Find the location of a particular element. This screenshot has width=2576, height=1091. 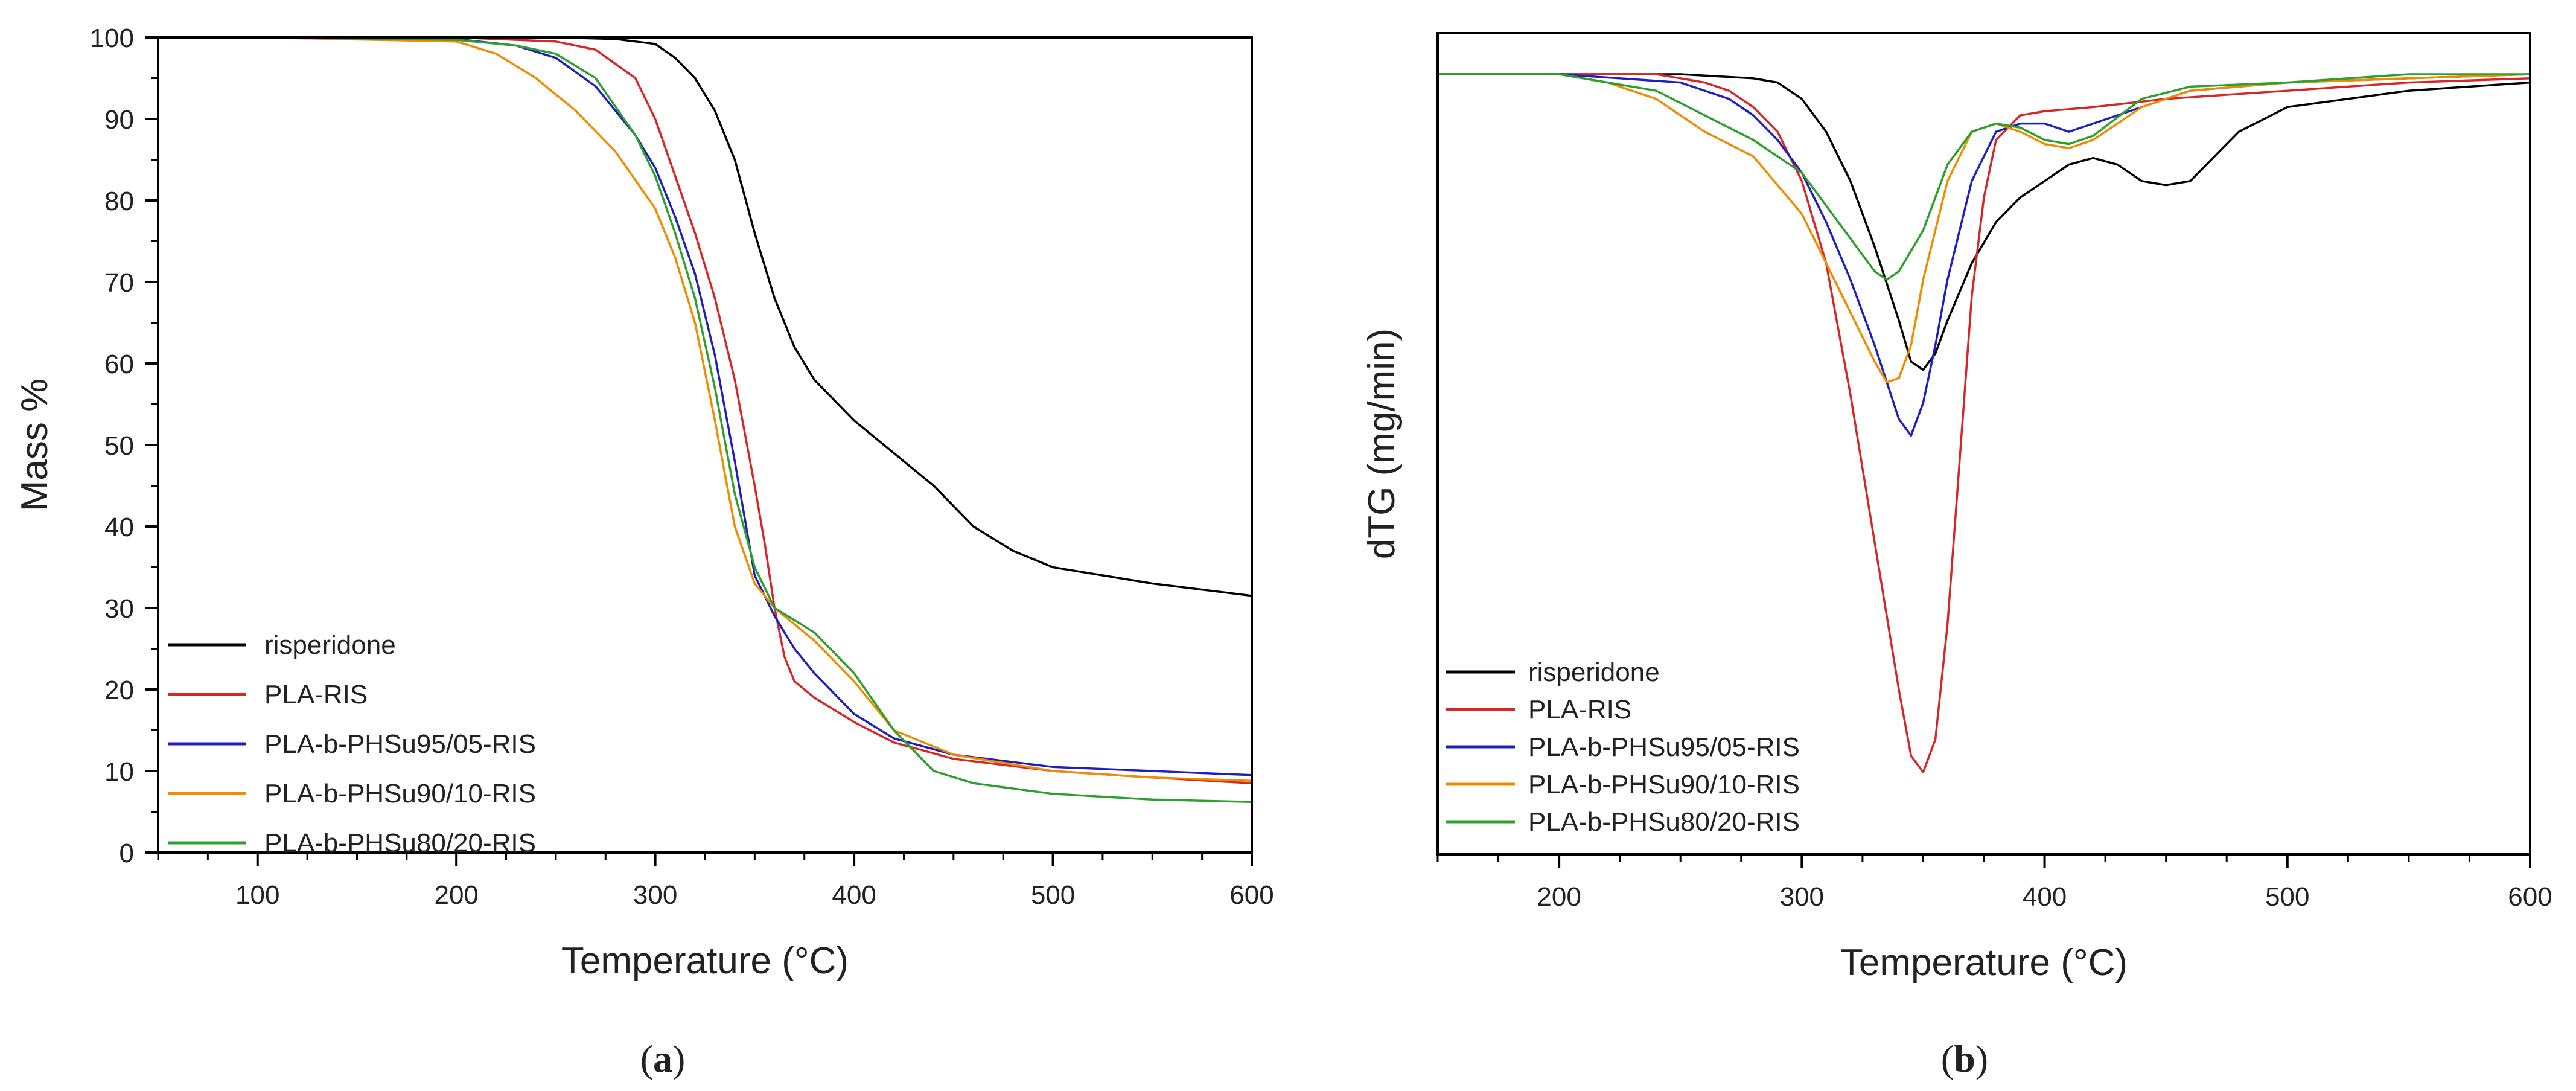

y-tick-label-30: 30 is located at coordinates (119, 609).